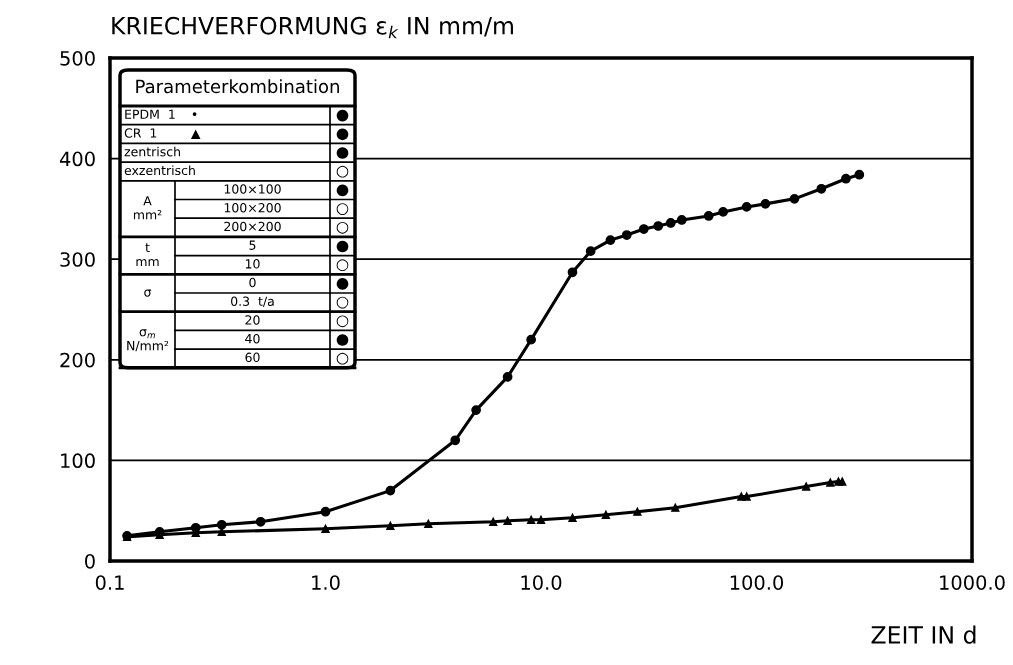  Describe the element at coordinates (78, 461) in the screenshot. I see `y-tick-label: 100` at that location.